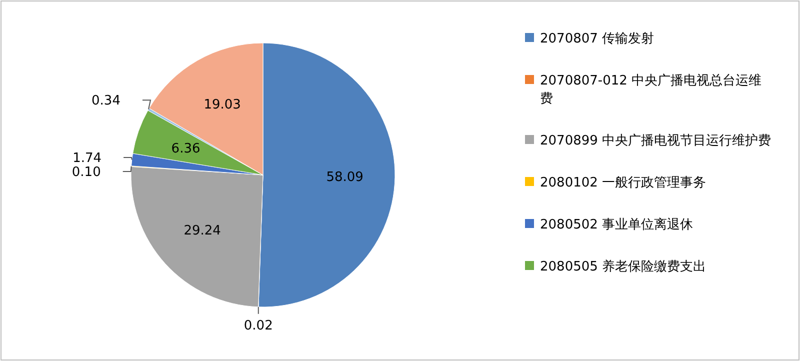  Describe the element at coordinates (185, 148) in the screenshot. I see `data-label: 6.36` at that location.